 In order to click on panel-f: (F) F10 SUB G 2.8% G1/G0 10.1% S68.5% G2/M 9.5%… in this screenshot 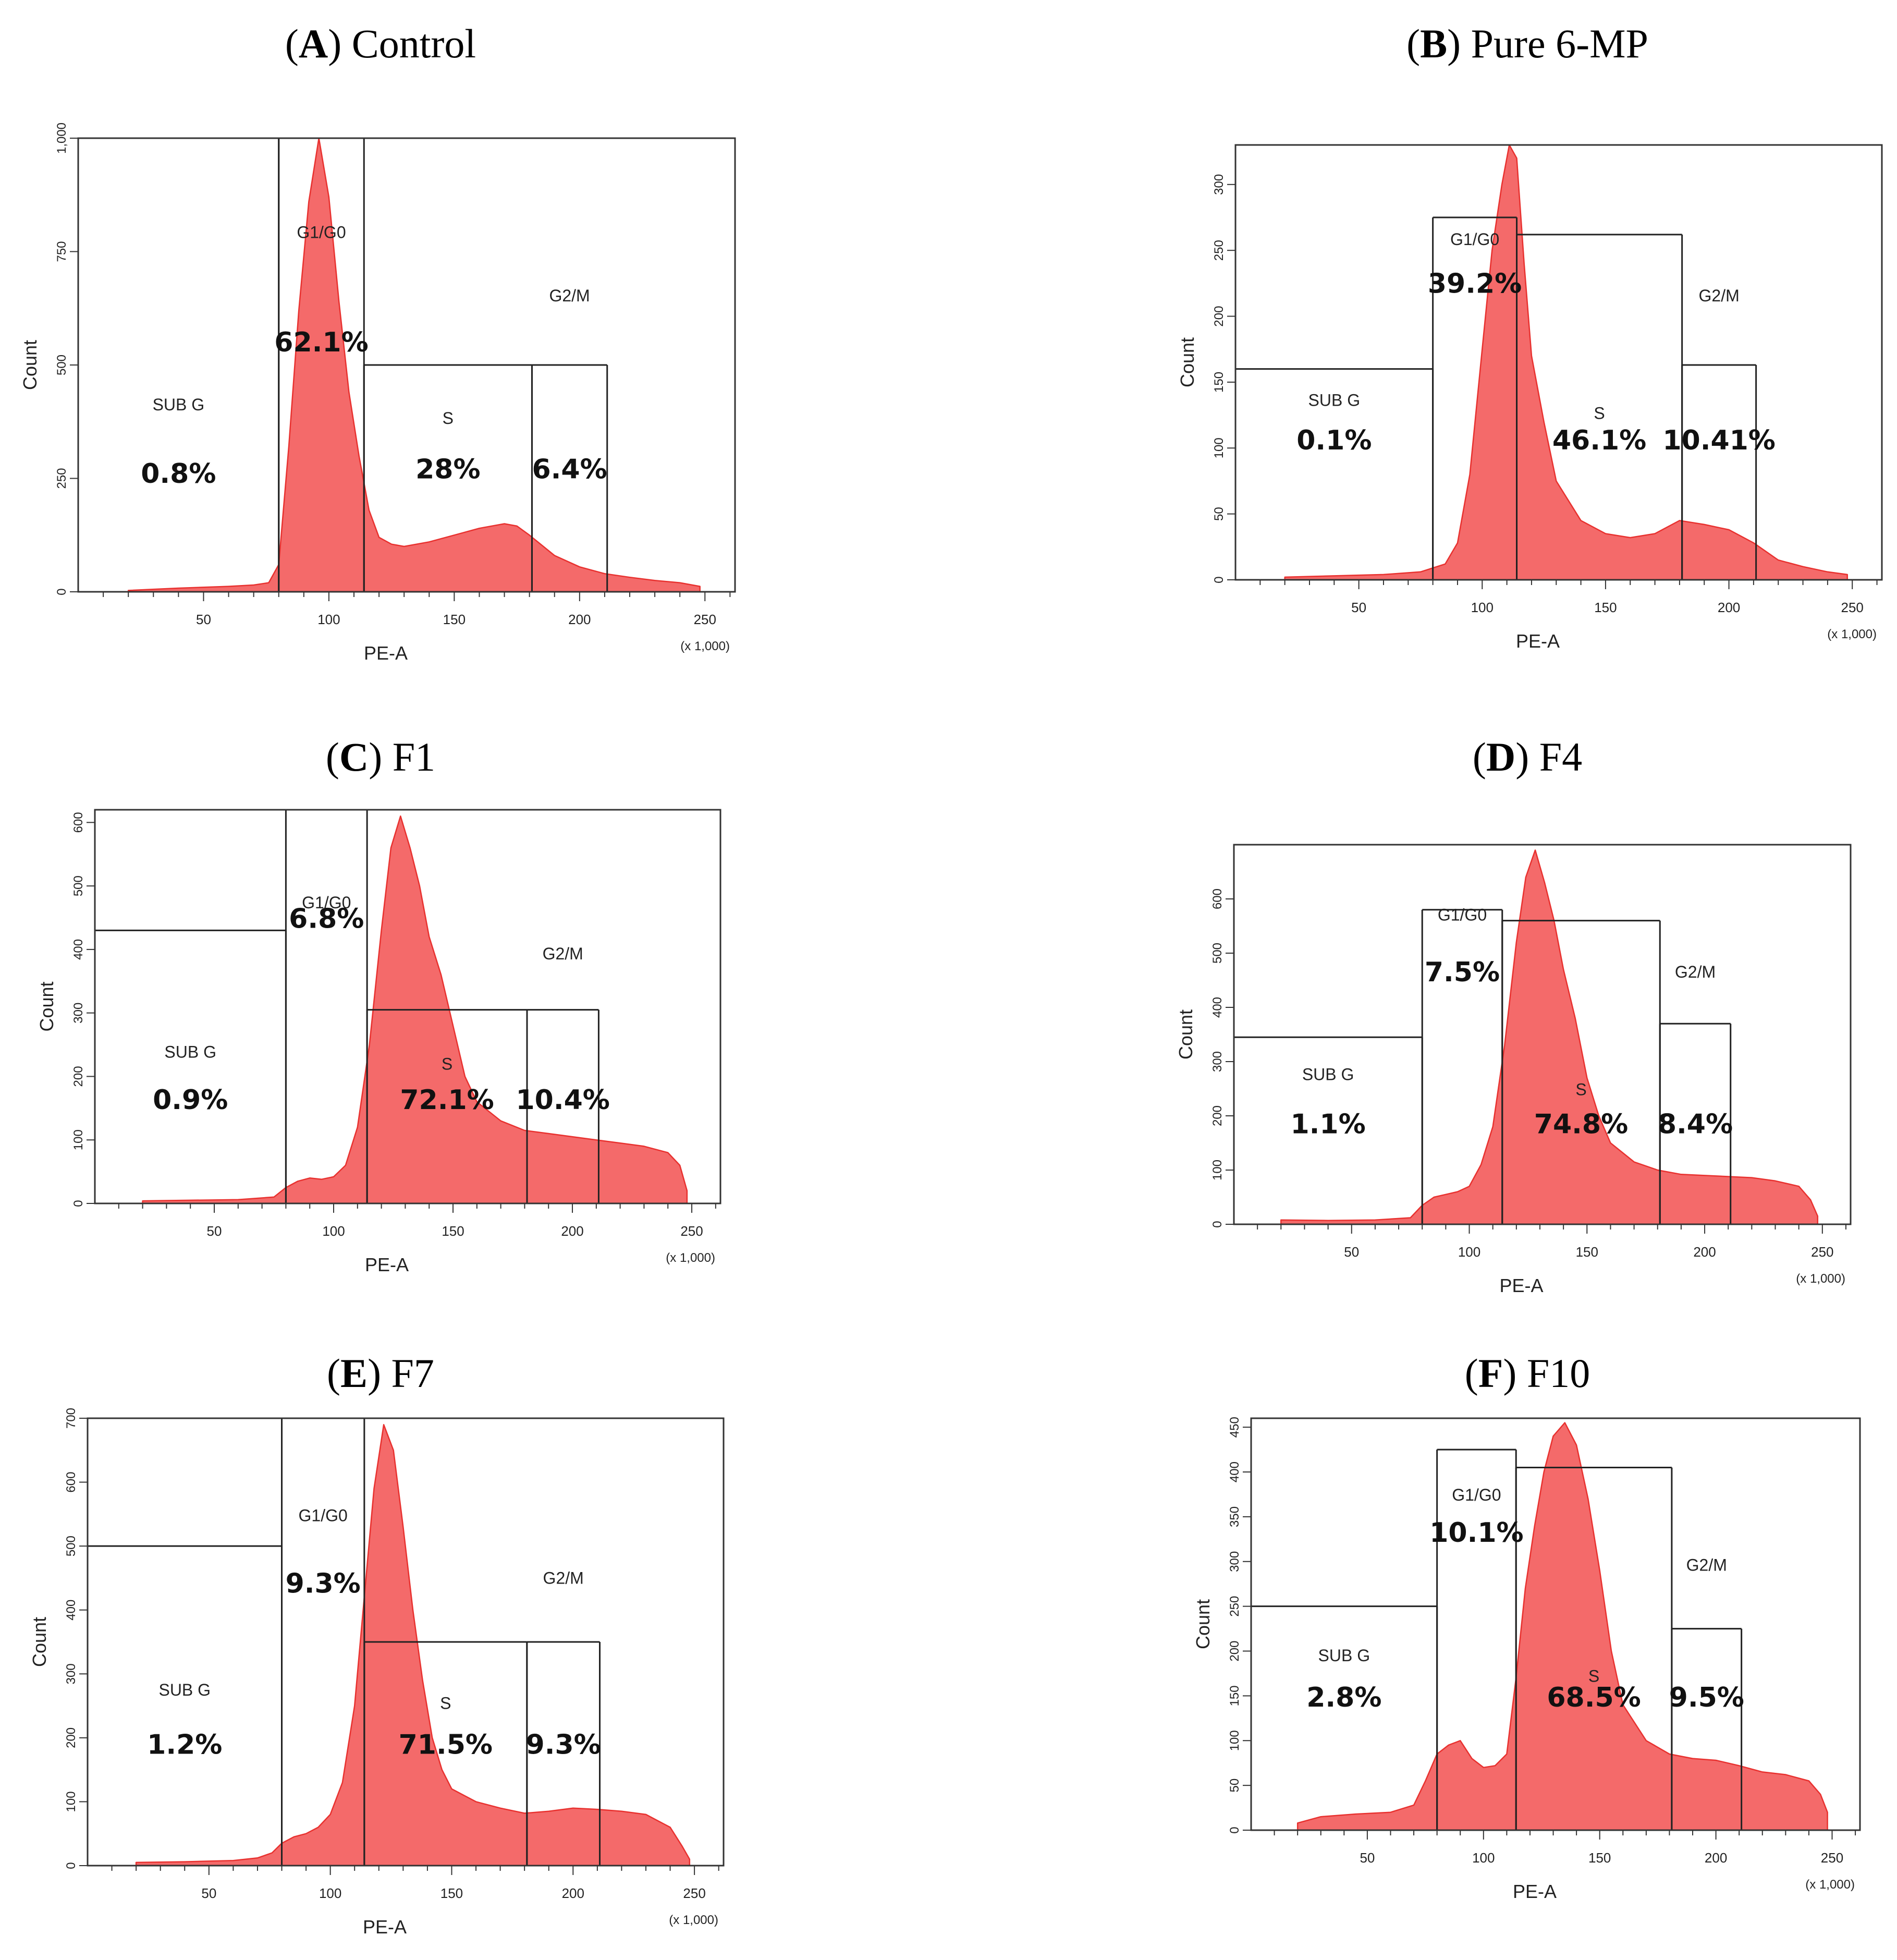, I will do `click(1526, 1626)`.